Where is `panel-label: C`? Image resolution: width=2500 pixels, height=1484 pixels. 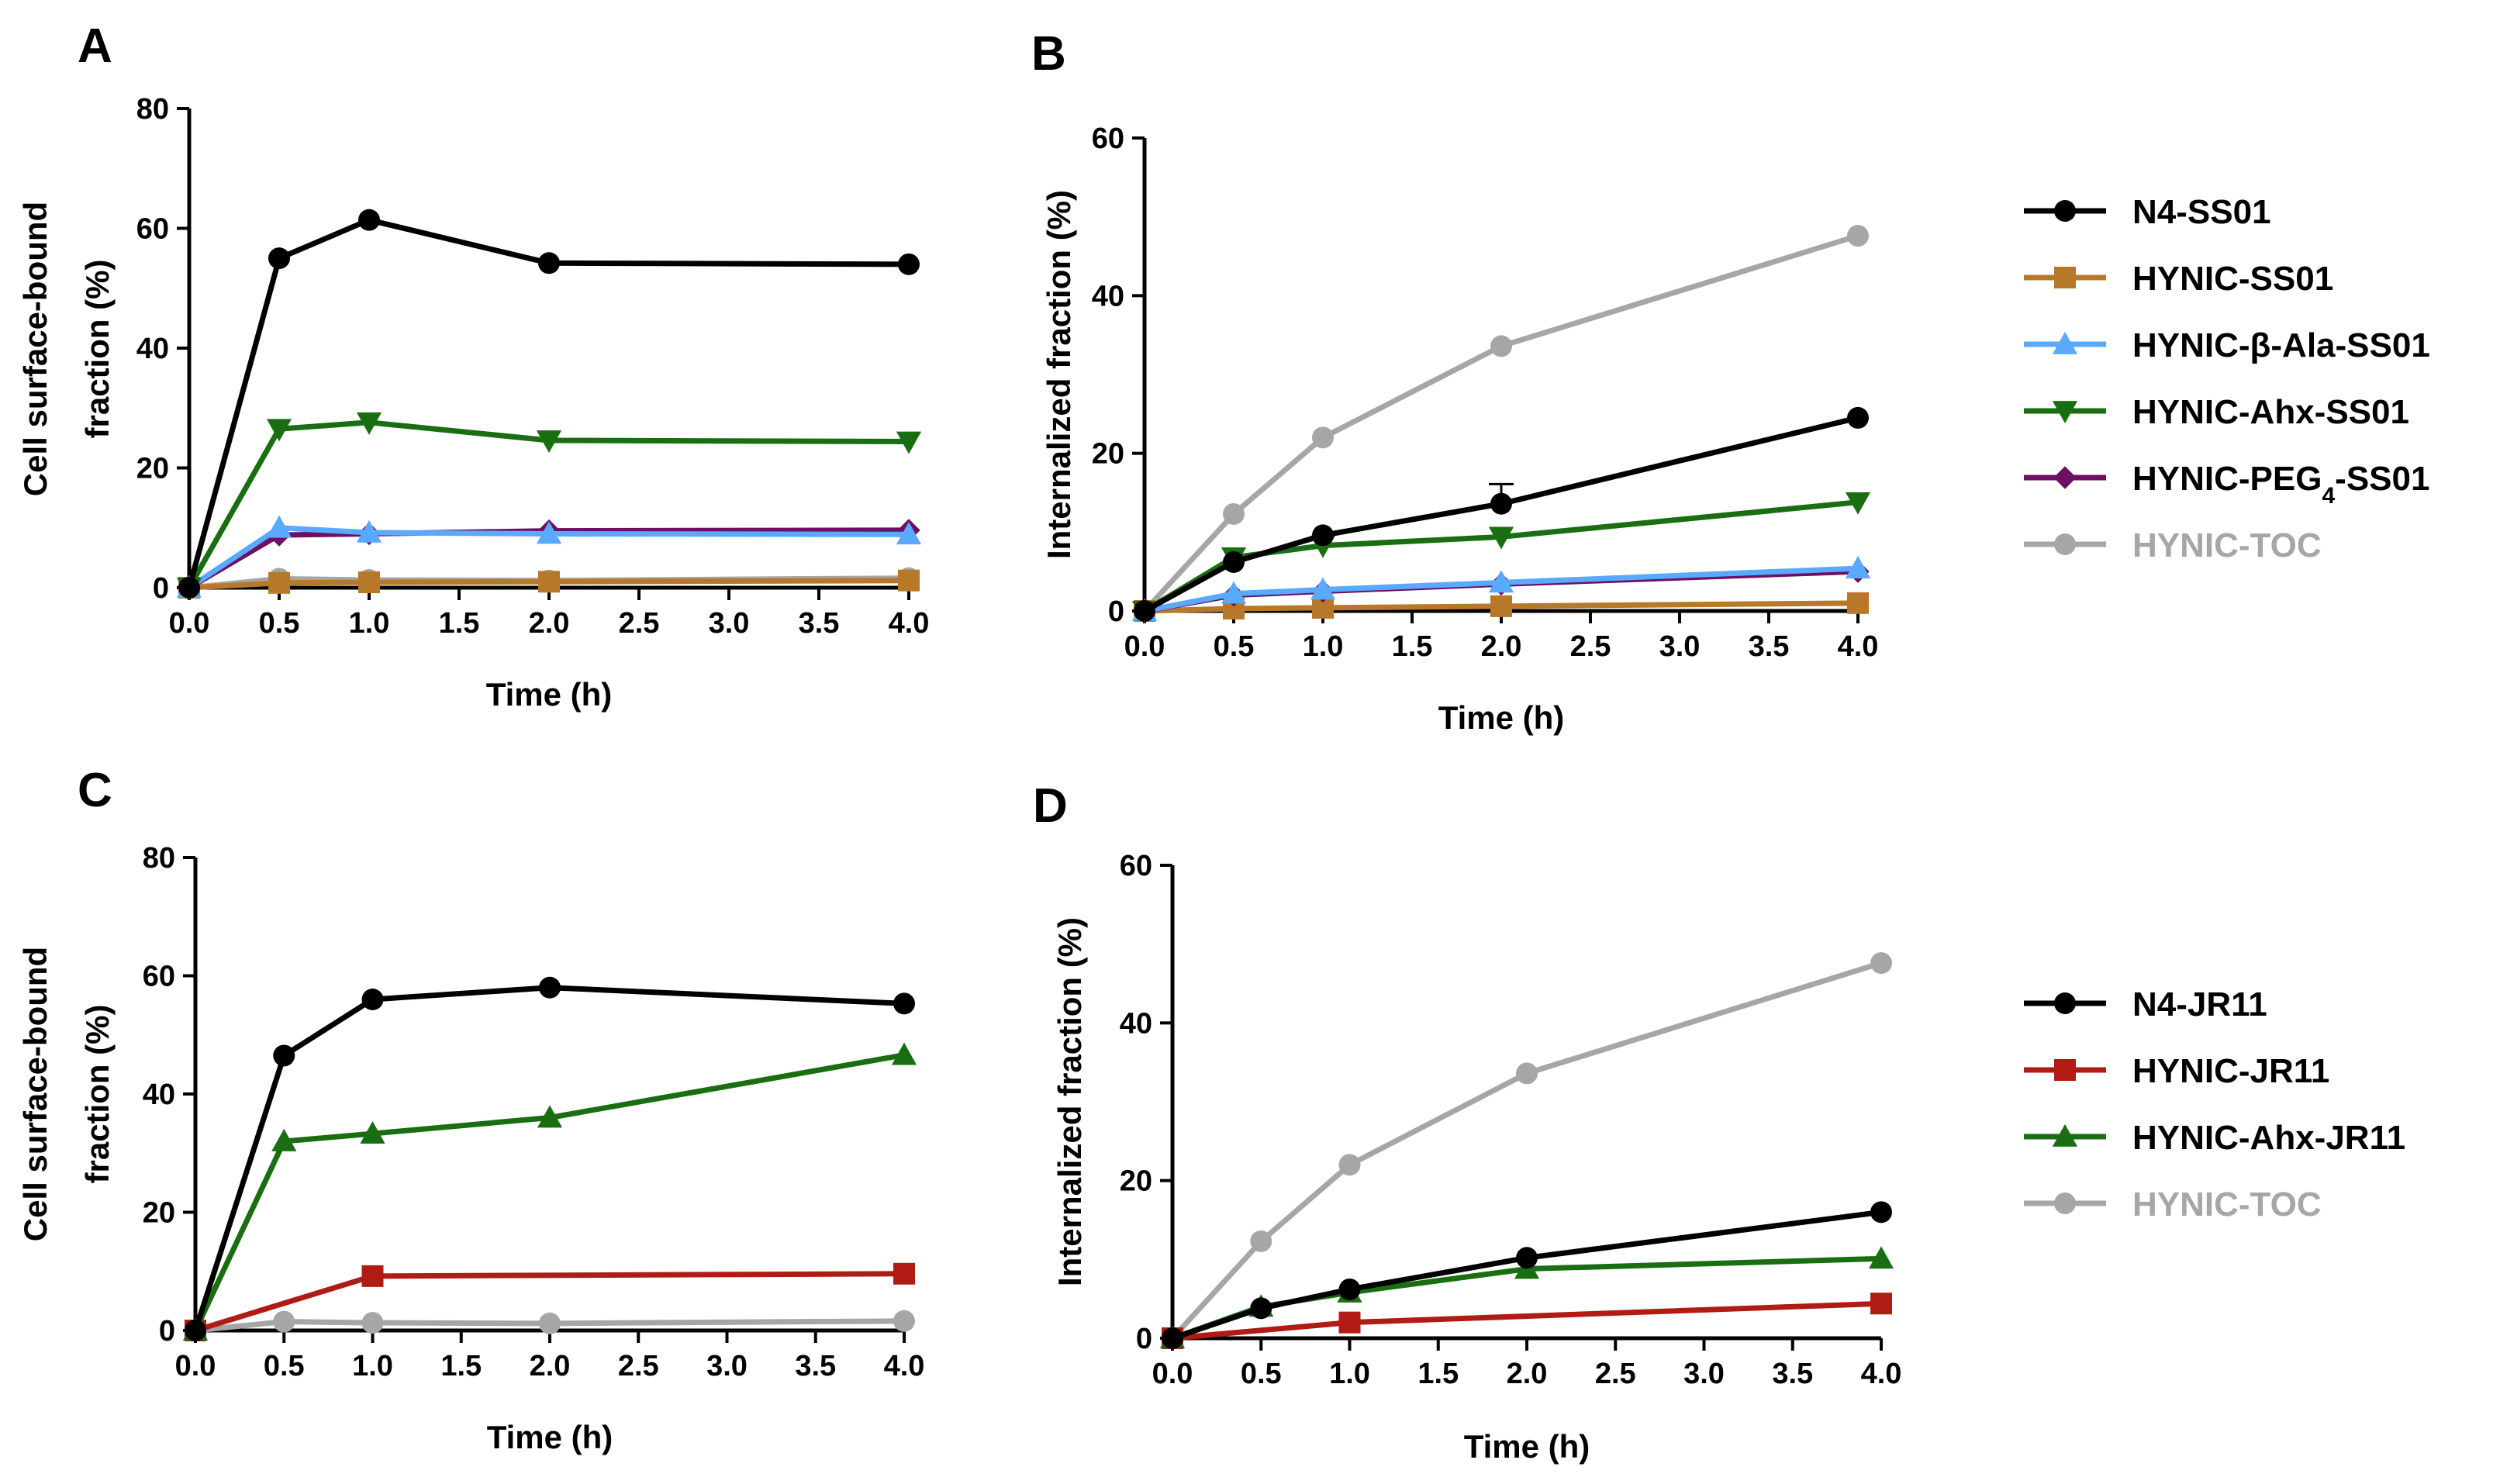
panel-label: C is located at coordinates (95, 791).